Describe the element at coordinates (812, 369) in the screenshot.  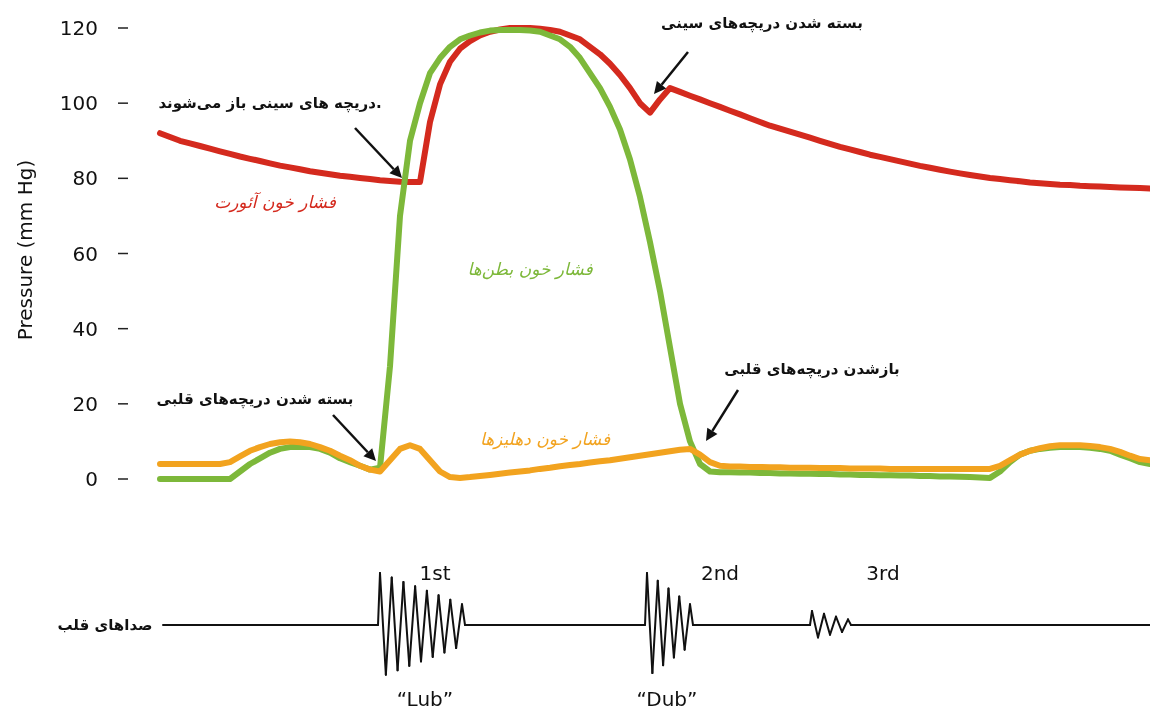
I see `annotation: بازشدن دریچه‌های قلبی` at that location.